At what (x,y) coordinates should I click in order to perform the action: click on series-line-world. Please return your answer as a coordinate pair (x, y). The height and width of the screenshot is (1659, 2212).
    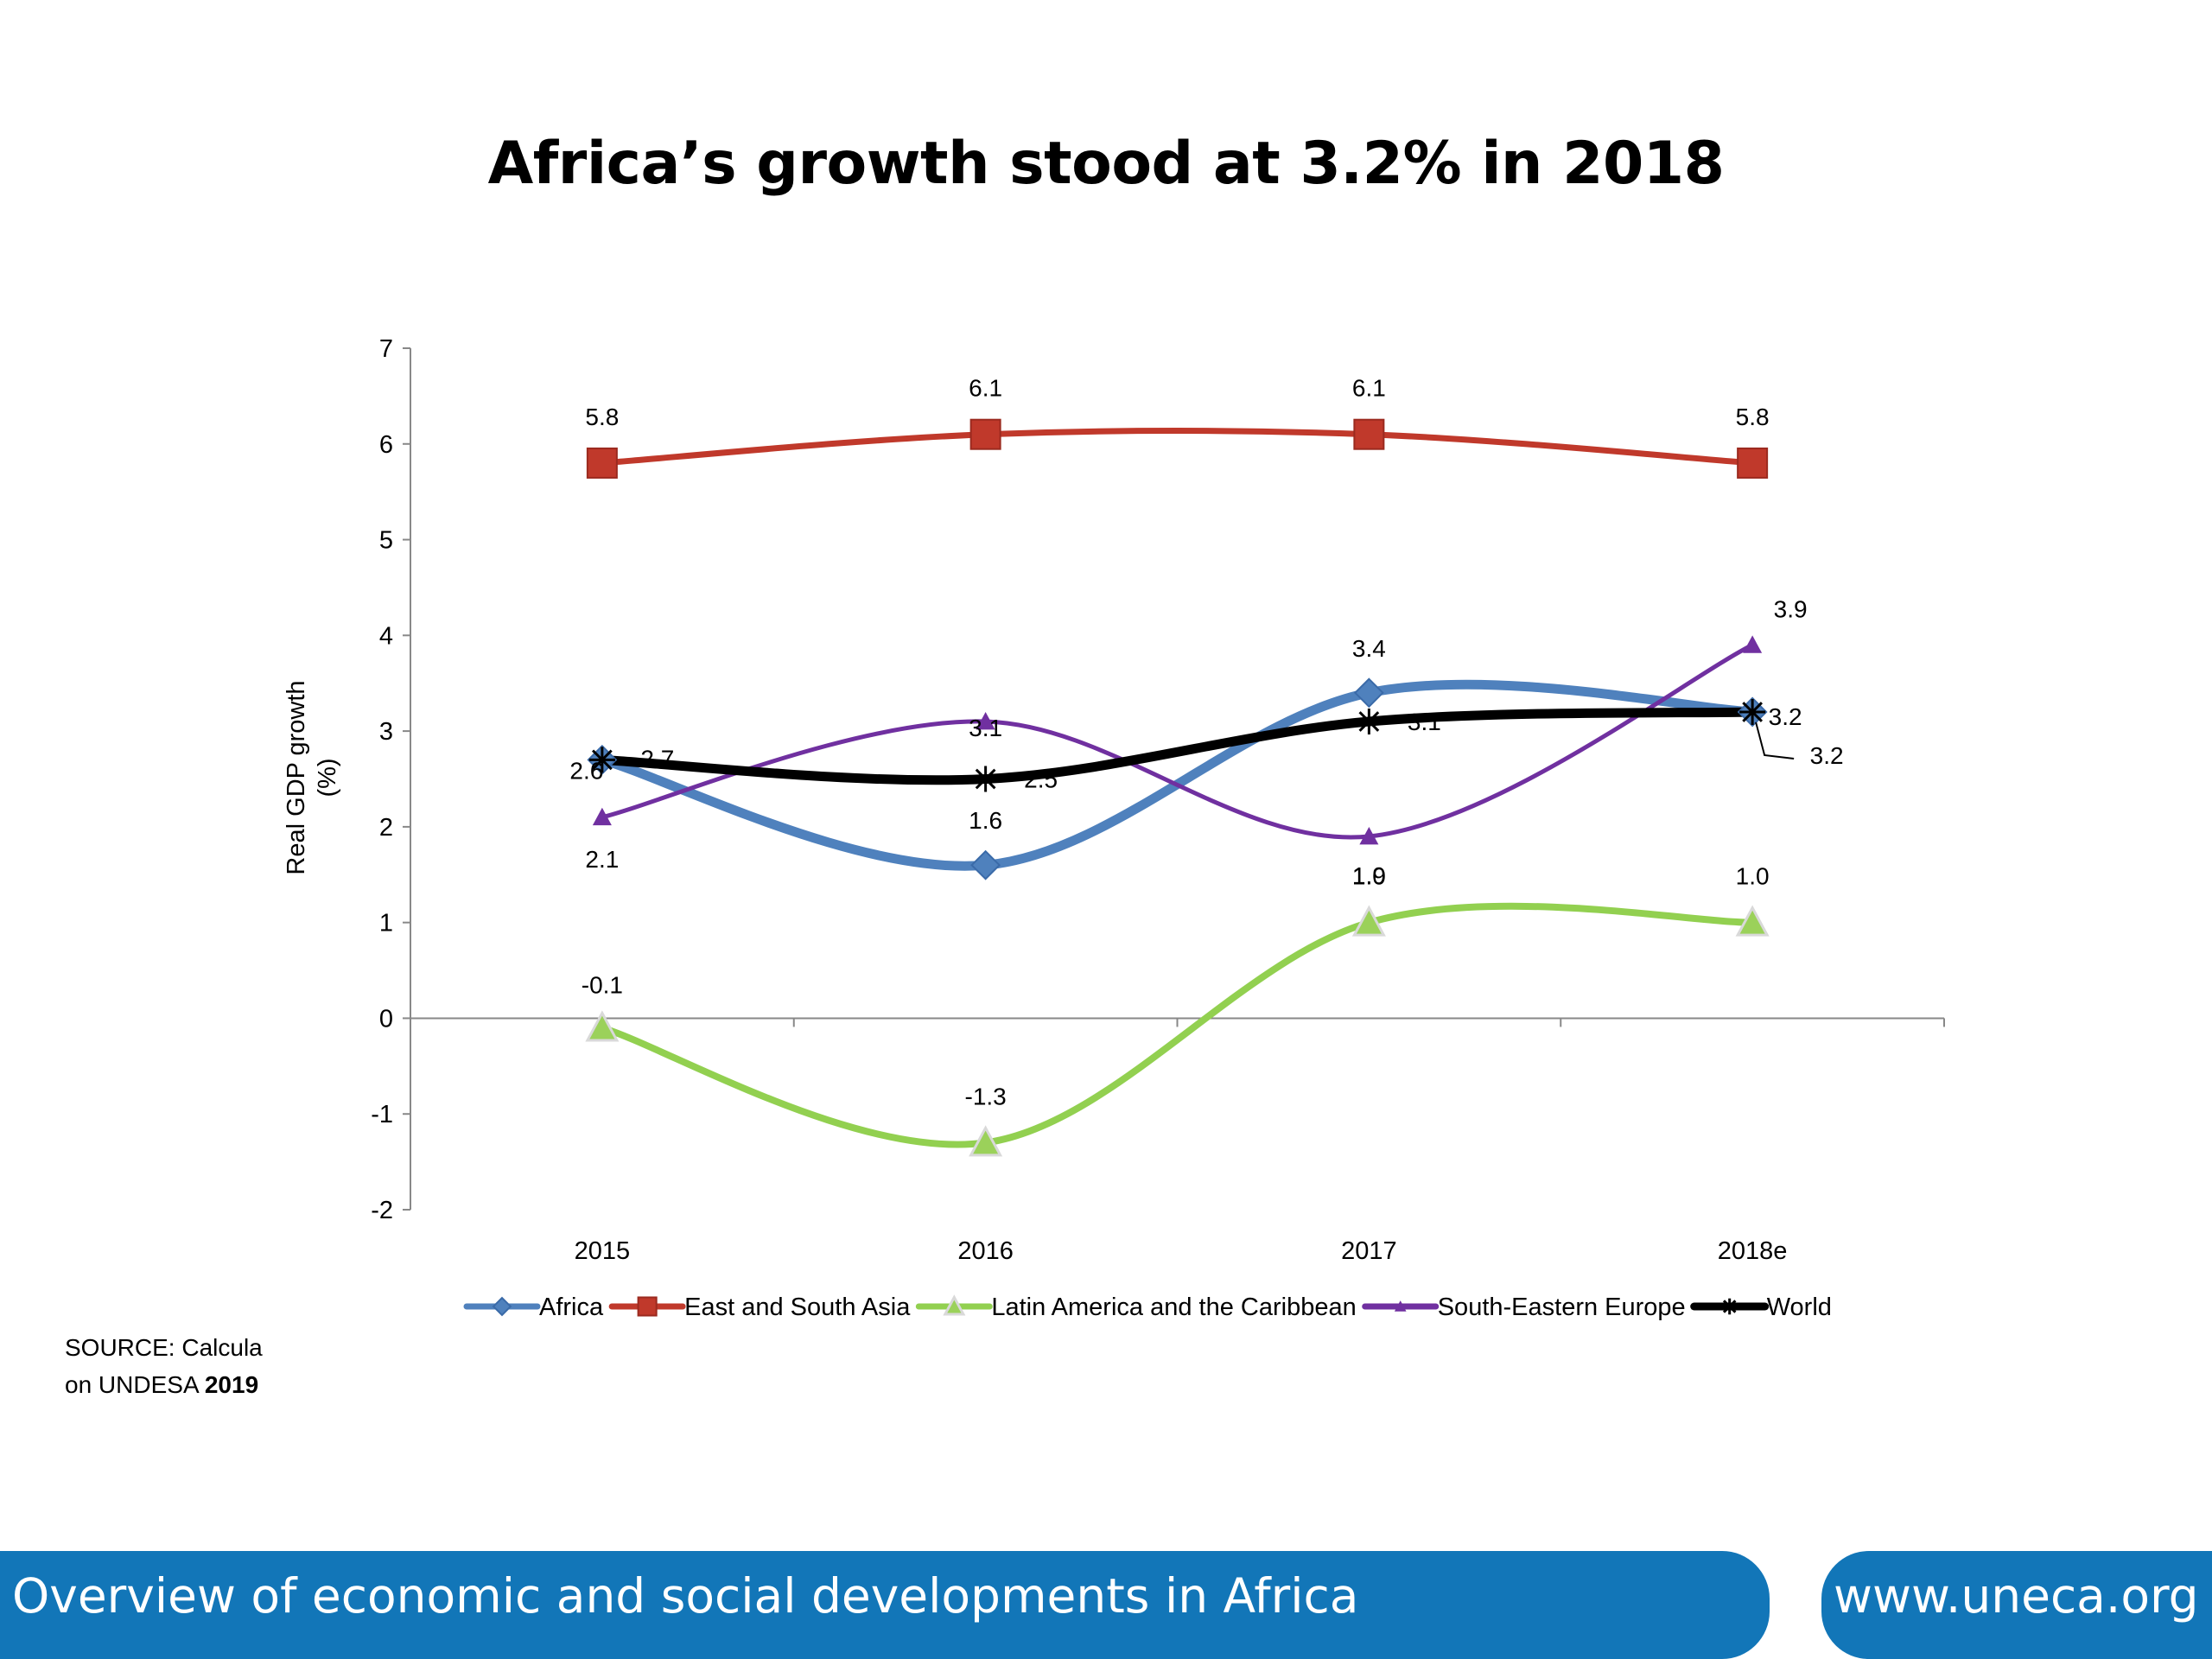
    Looking at the image, I should click on (1177, 746).